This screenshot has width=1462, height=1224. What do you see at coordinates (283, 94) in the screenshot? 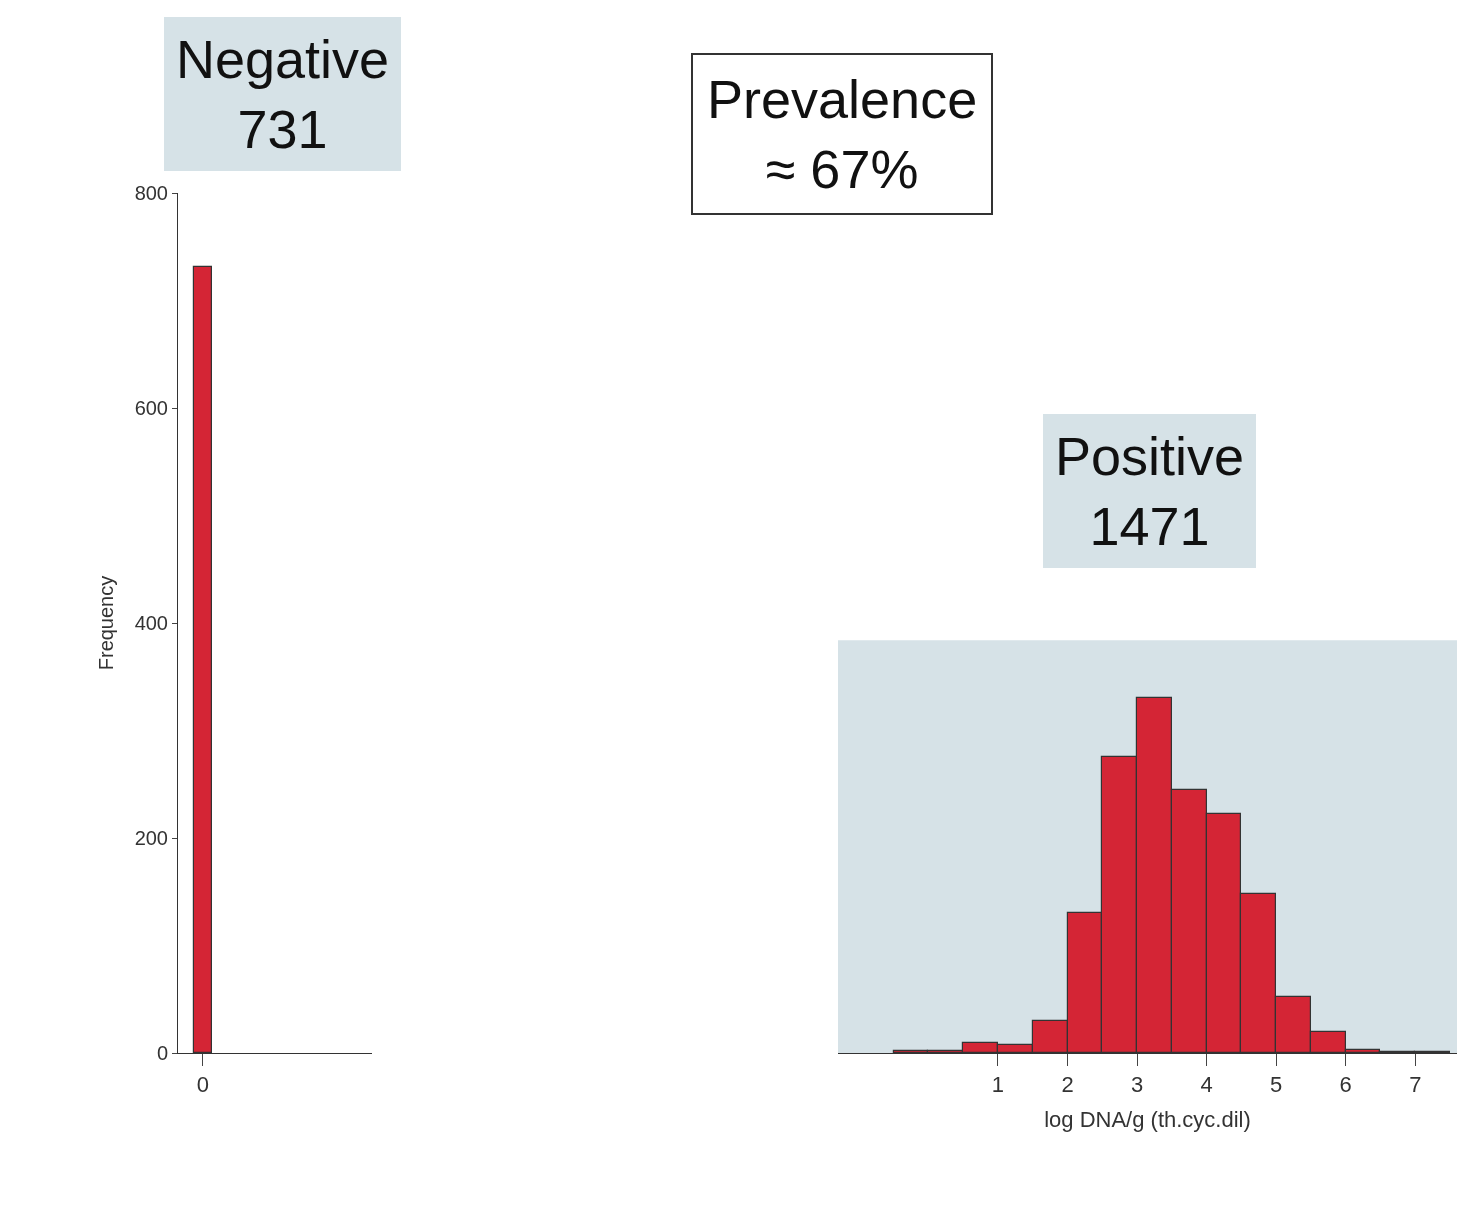
I see `text: Negative 731` at bounding box center [283, 94].